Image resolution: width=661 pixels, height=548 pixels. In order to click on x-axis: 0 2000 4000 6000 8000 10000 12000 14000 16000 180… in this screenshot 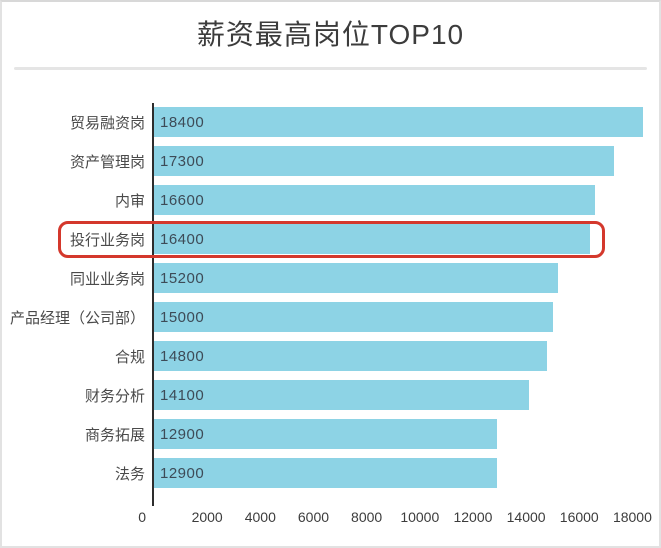, I will do `click(398, 518)`.